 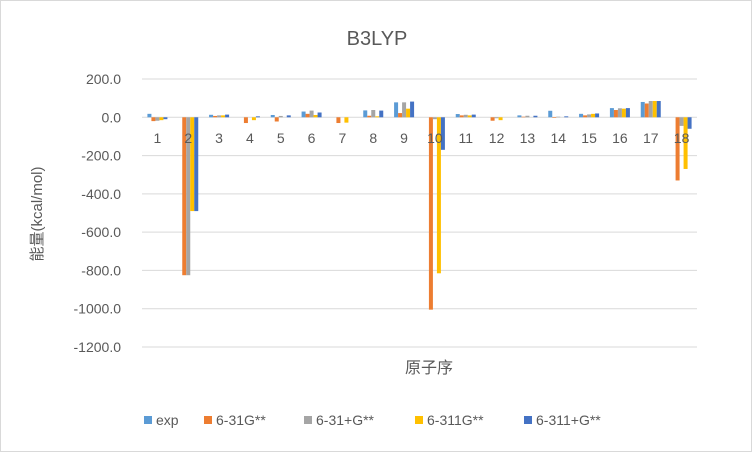 I want to click on y-tick-label: -1200.0, so click(x=98, y=347).